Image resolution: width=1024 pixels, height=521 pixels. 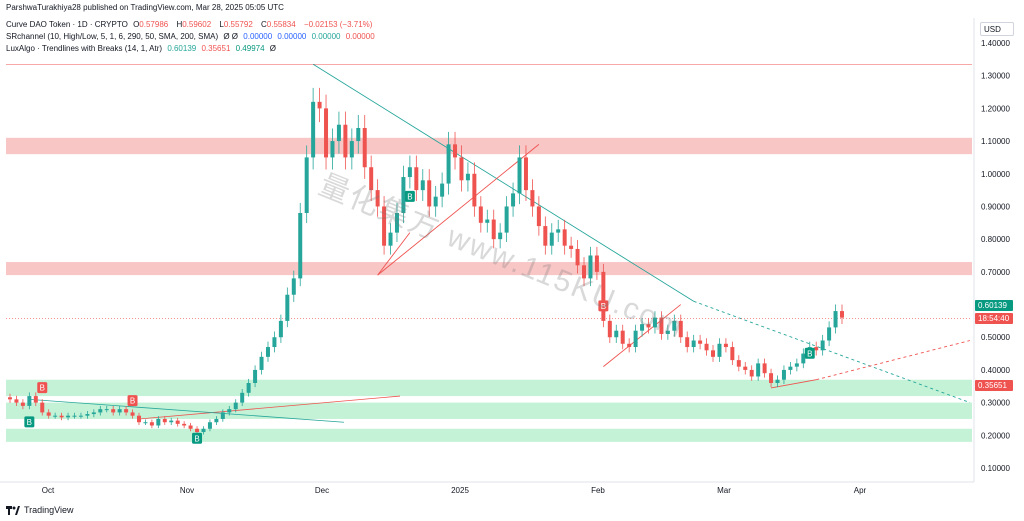 I want to click on indicator1-value: 0.00000, so click(x=258, y=36).